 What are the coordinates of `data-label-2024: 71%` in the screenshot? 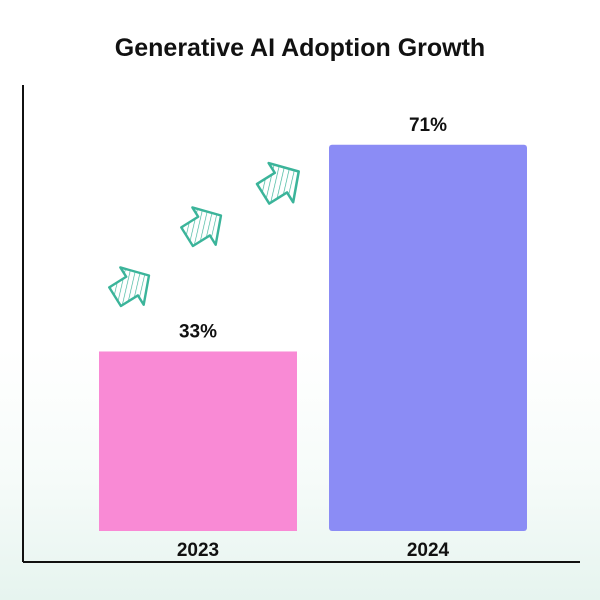 It's located at (428, 125).